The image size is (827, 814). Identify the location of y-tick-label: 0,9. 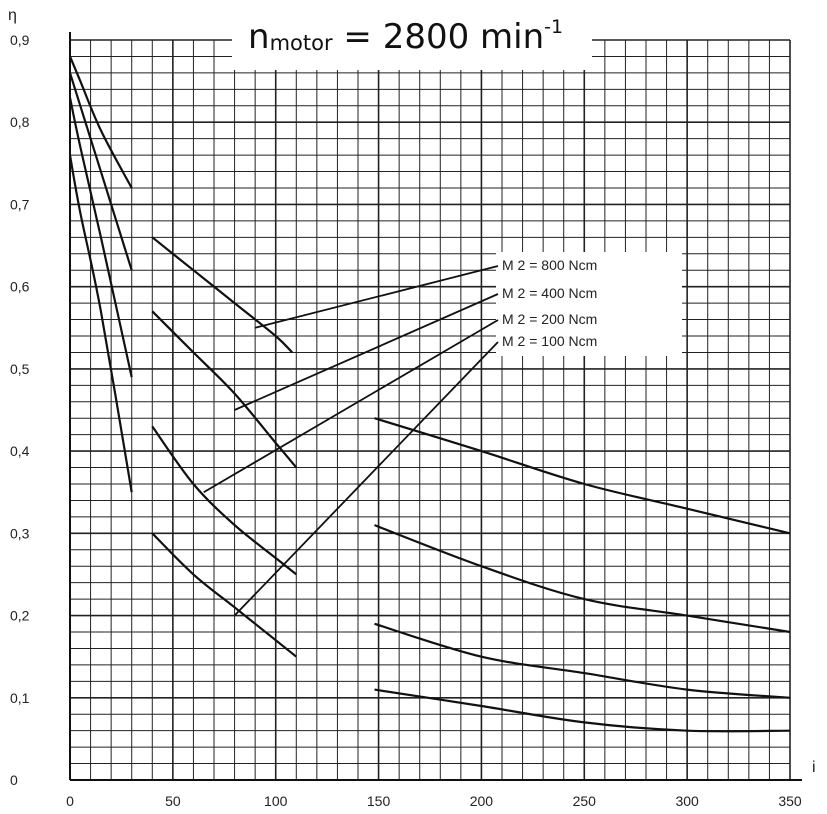
(20, 40).